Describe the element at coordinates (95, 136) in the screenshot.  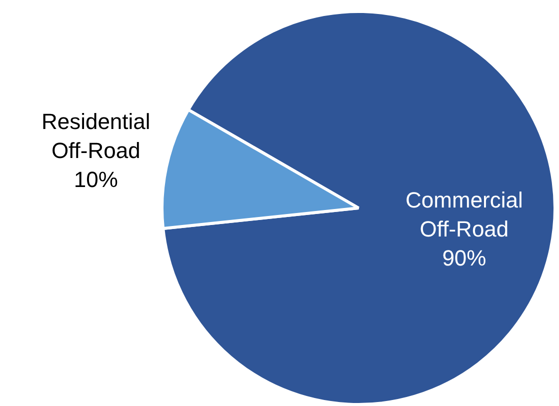
I see `slice-label: Residential Off-Road` at that location.